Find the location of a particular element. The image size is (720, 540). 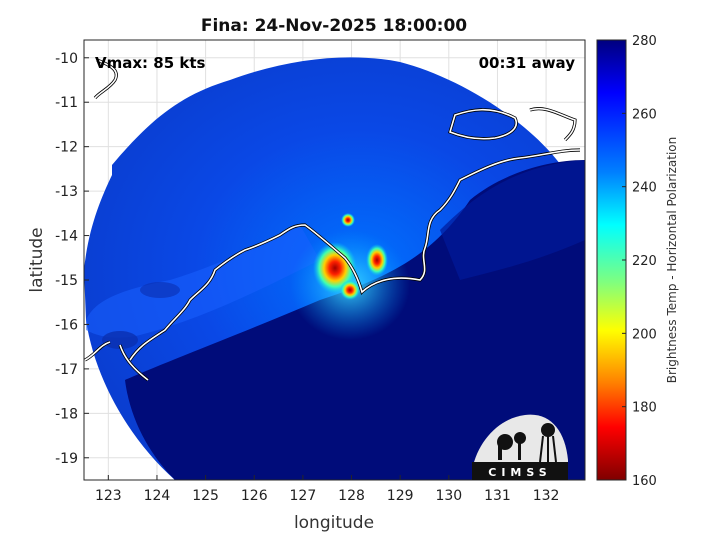

x-tick-label: 123 is located at coordinates (108, 496).